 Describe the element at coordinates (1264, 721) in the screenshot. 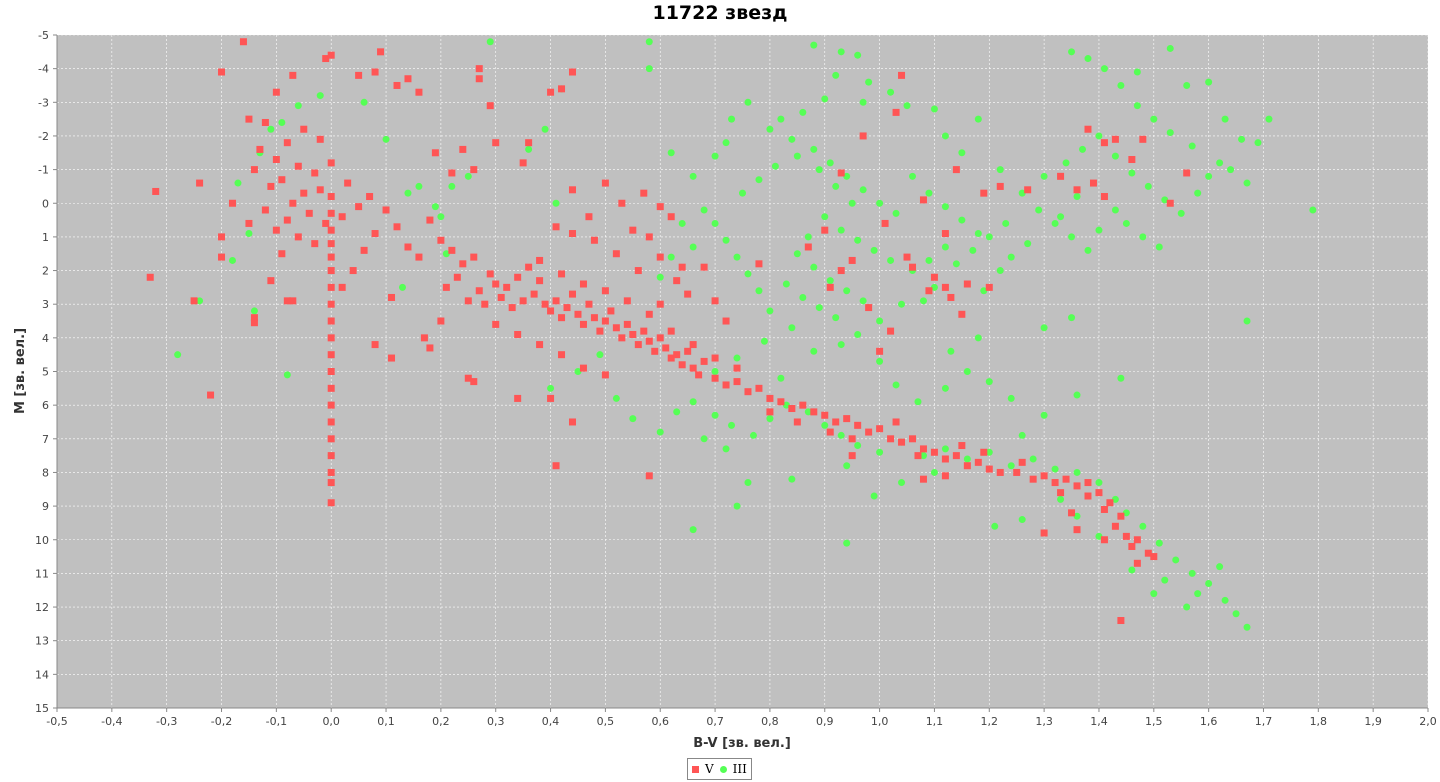

I see `x-tick-label: 1,7` at that location.